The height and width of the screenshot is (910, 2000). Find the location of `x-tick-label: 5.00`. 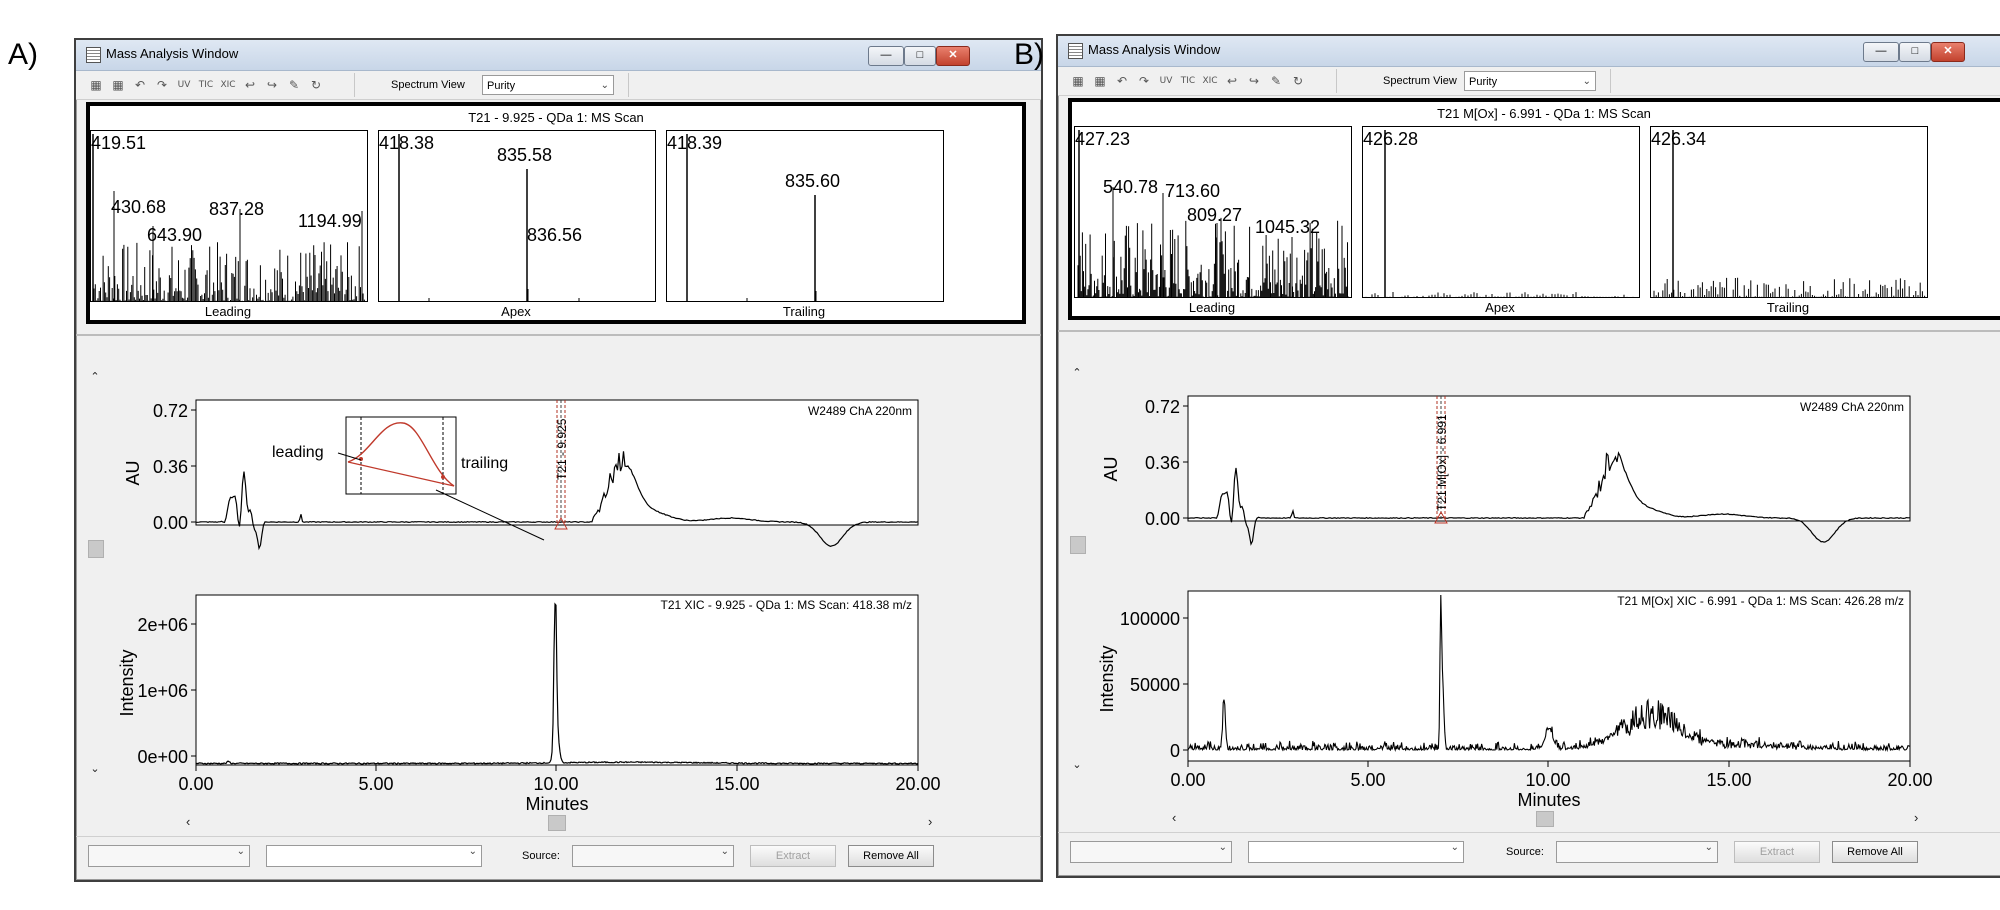

x-tick-label: 5.00 is located at coordinates (375, 784).